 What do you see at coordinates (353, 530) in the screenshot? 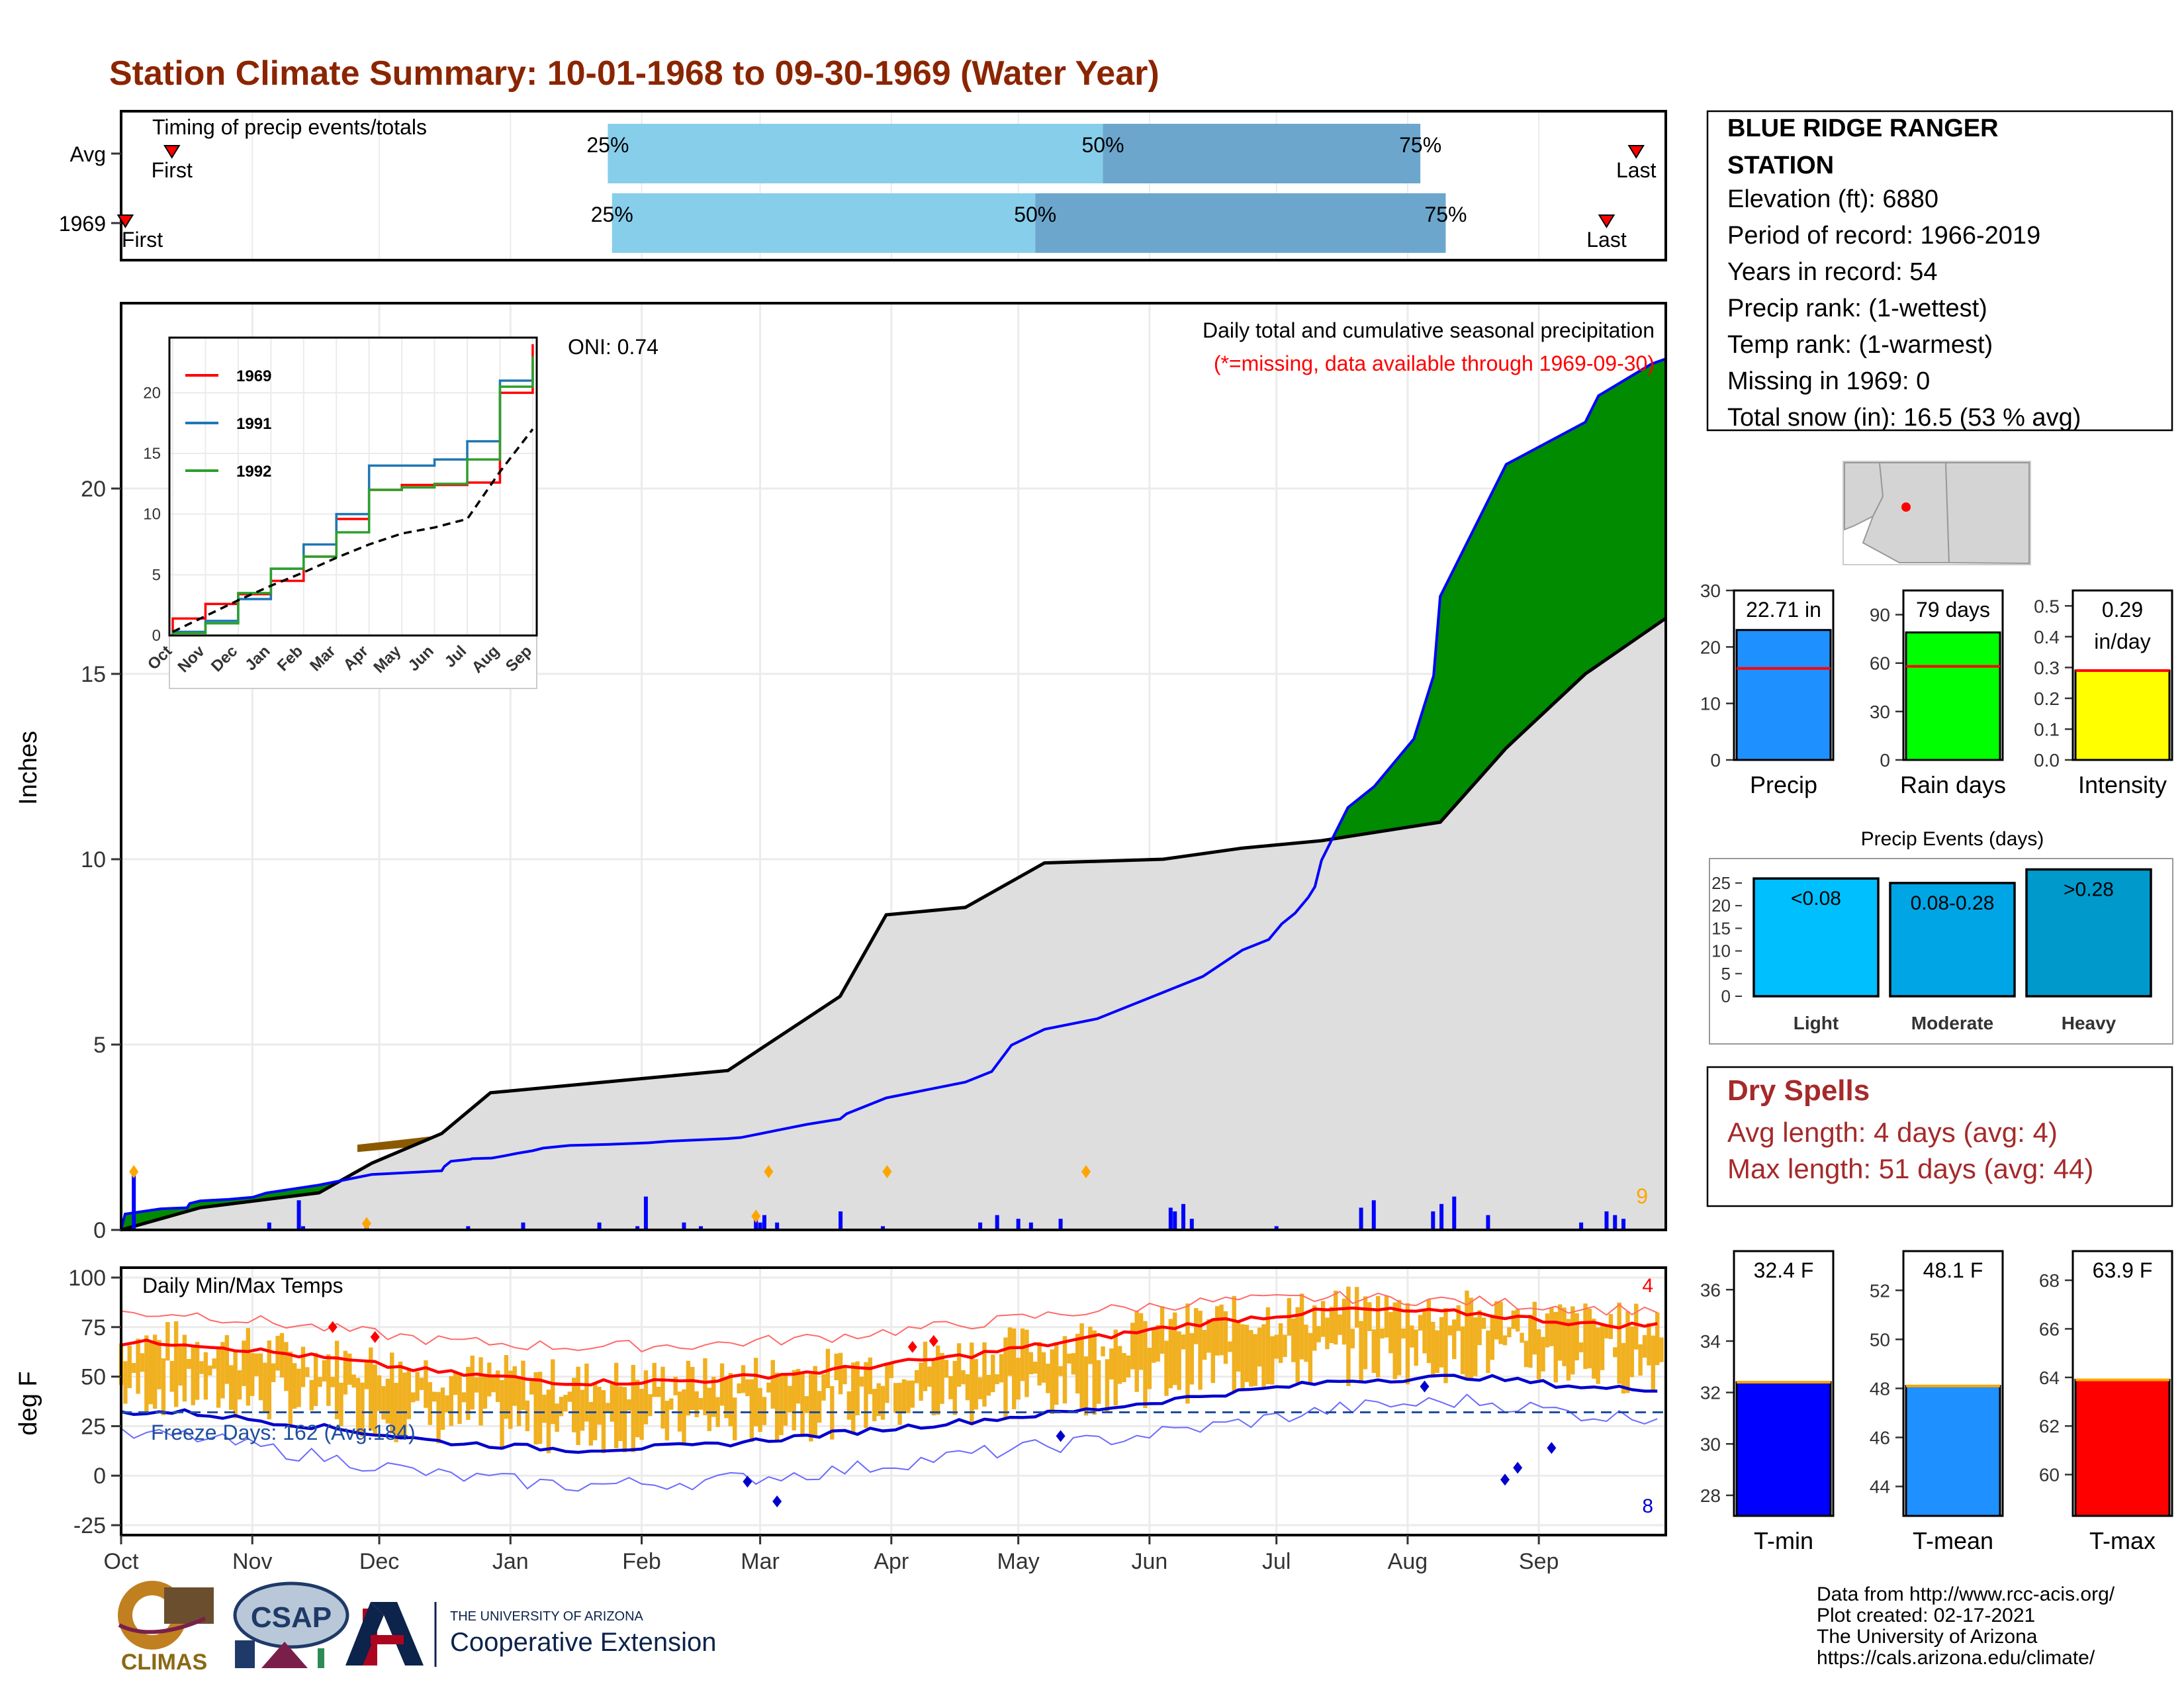
I see `inset-line-average` at bounding box center [353, 530].